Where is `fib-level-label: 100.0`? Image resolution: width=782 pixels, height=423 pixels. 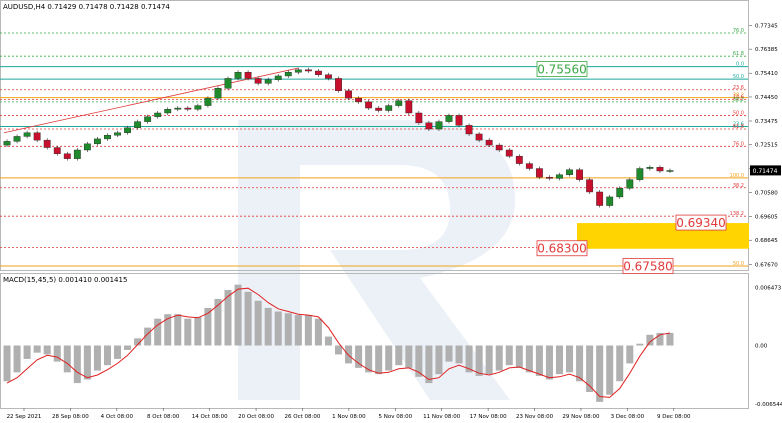 fib-level-label: 100.0 is located at coordinates (737, 176).